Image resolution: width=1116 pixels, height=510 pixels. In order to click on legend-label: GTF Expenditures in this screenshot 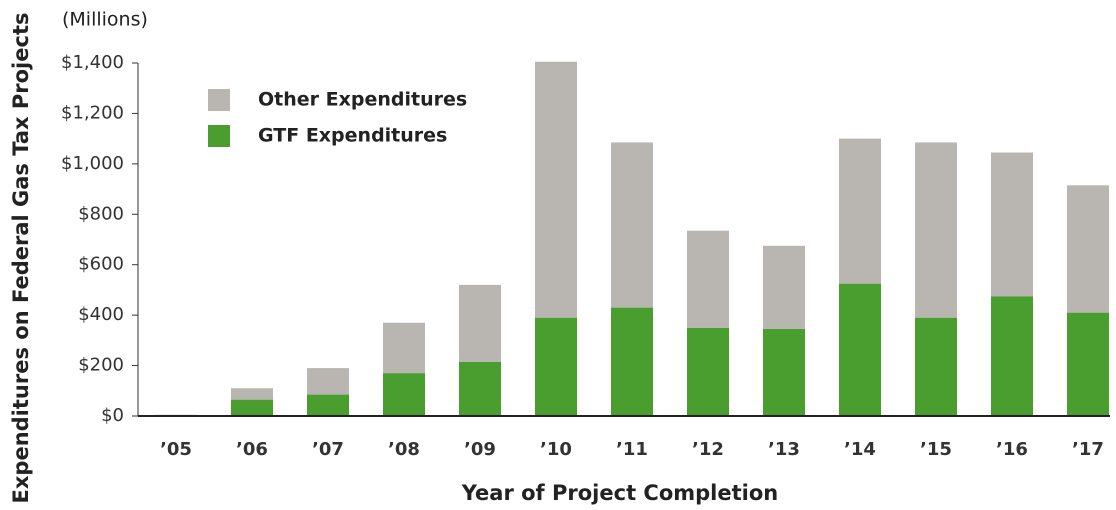, I will do `click(352, 136)`.